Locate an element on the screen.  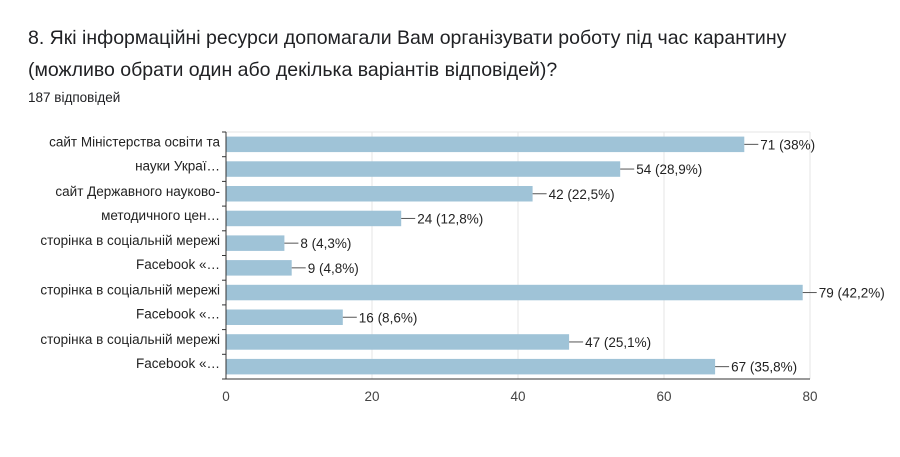
data-label: 16 (8,6%) is located at coordinates (388, 317).